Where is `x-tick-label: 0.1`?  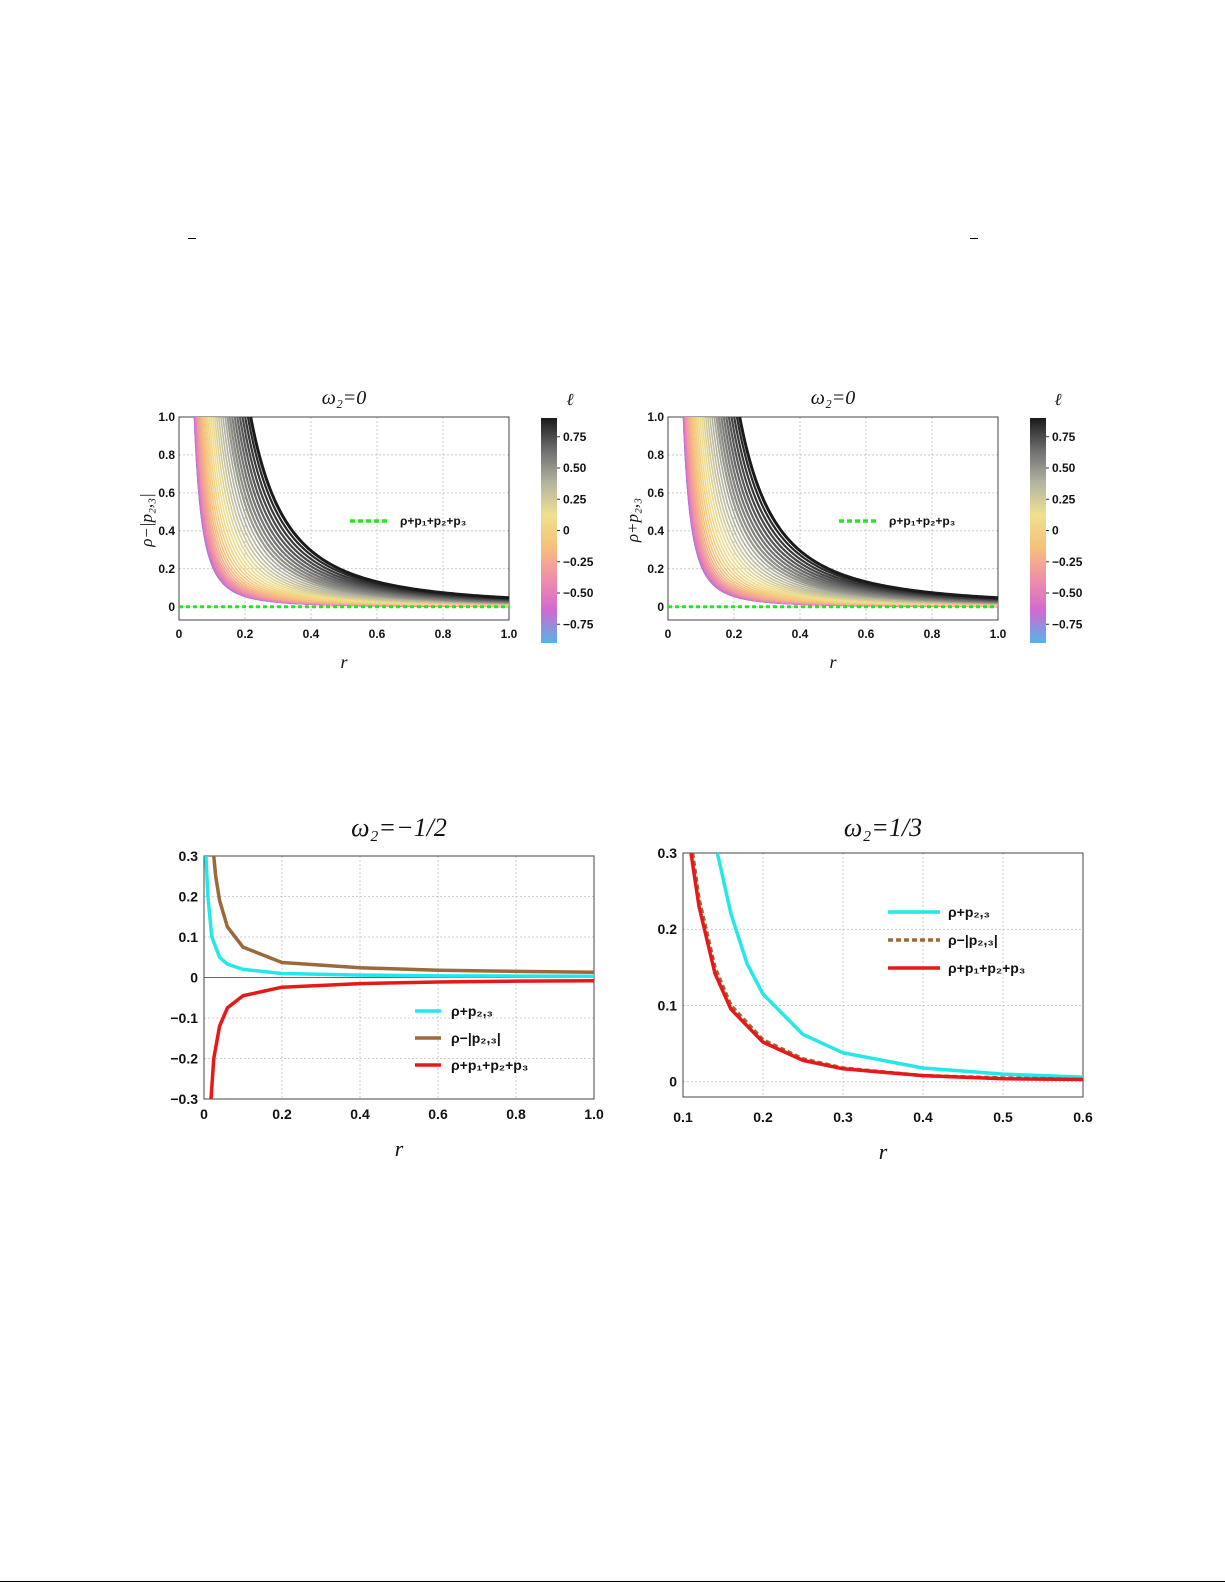 x-tick-label: 0.1 is located at coordinates (683, 1117).